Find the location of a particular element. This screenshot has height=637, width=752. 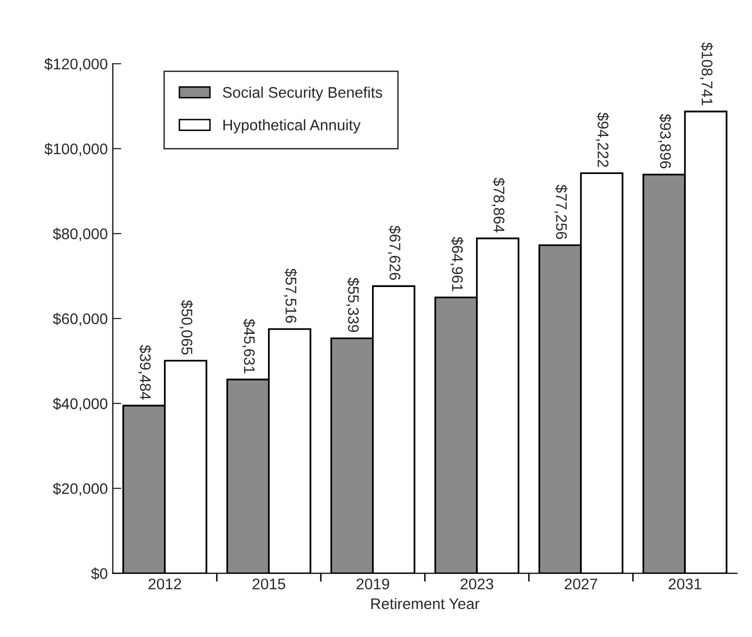

data-label: $94,222 is located at coordinates (603, 139).